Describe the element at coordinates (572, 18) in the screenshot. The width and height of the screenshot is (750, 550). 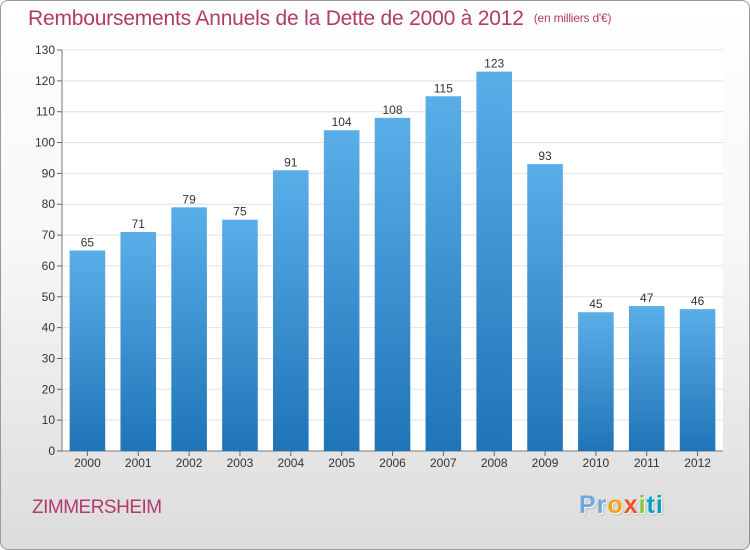
I see `chart-unit: (en milliers d'€)` at that location.